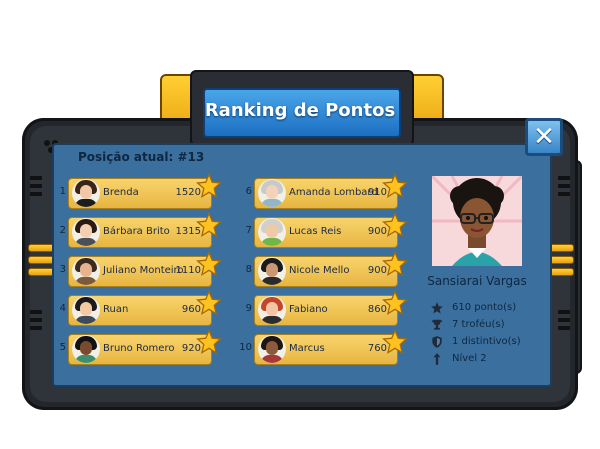  Describe the element at coordinates (62, 191) in the screenshot. I see `rank-number: 1` at that location.